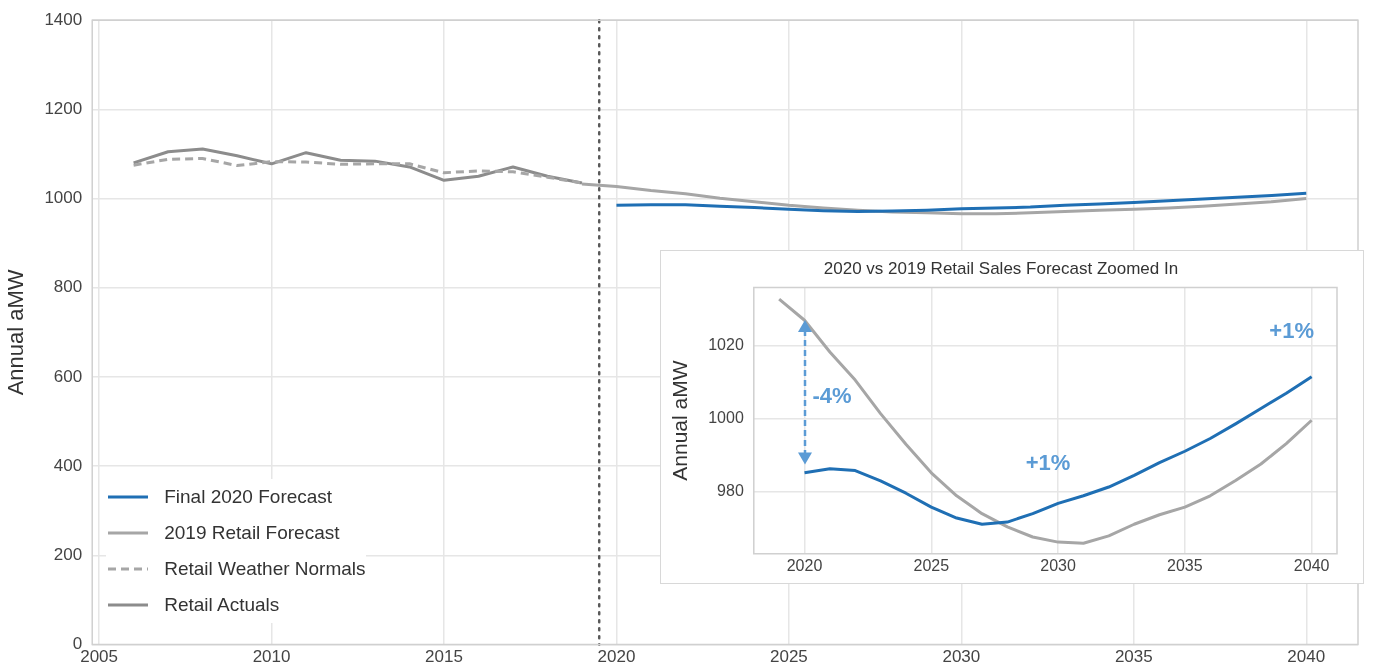  What do you see at coordinates (832, 395) in the screenshot?
I see `annotation: -4%` at bounding box center [832, 395].